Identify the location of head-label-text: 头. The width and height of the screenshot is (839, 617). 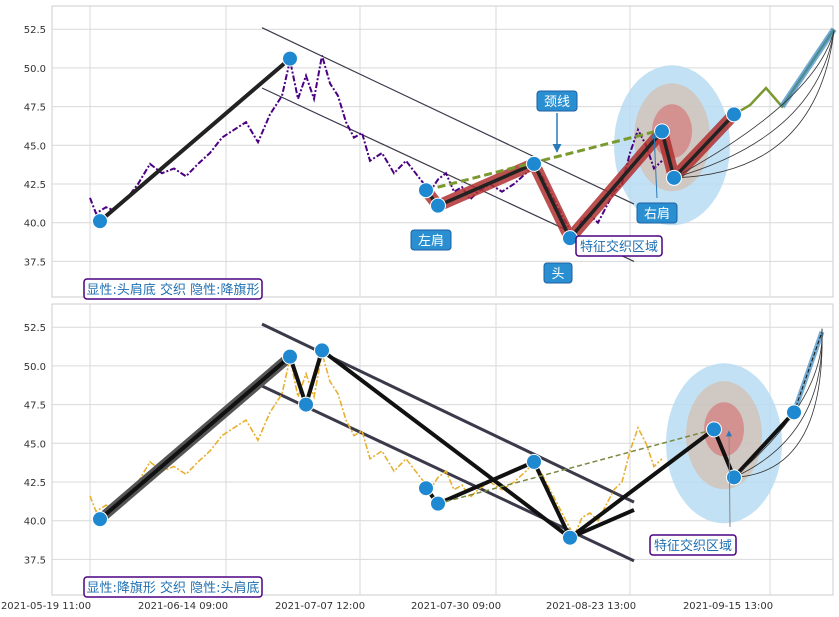
(557, 274).